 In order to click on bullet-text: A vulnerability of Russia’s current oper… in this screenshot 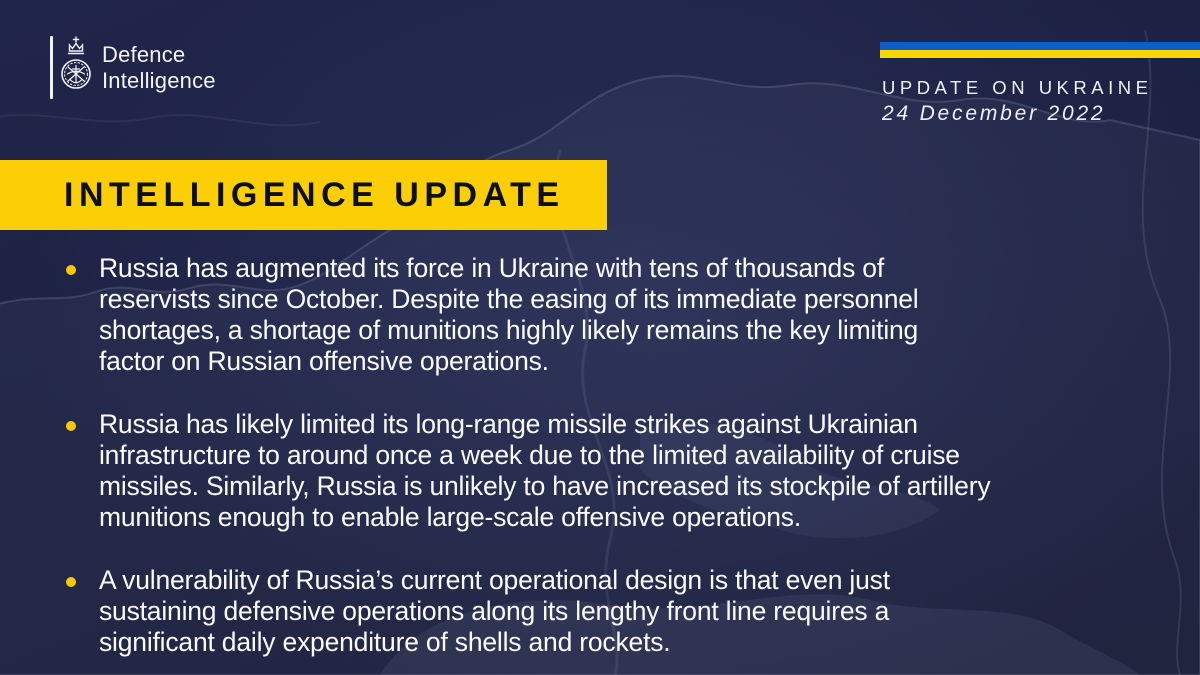, I will do `click(494, 611)`.